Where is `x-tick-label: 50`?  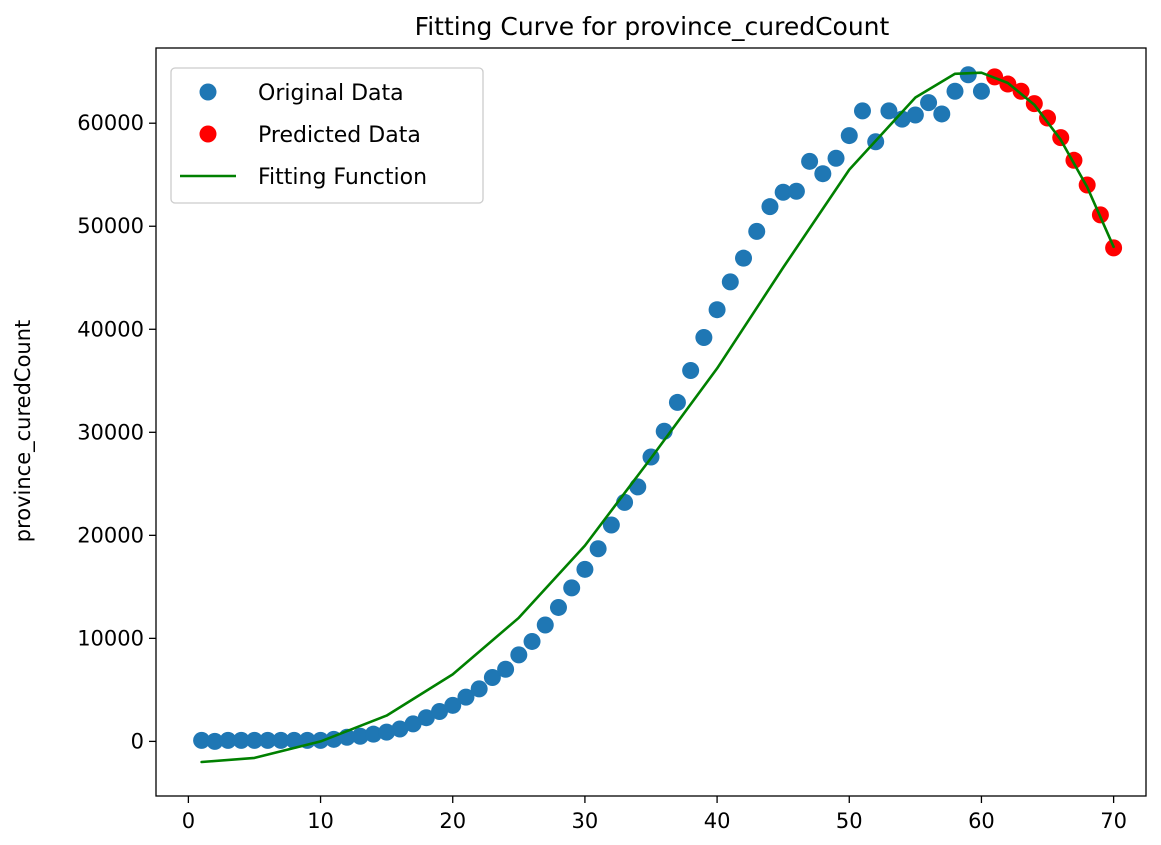 x-tick-label: 50 is located at coordinates (849, 821).